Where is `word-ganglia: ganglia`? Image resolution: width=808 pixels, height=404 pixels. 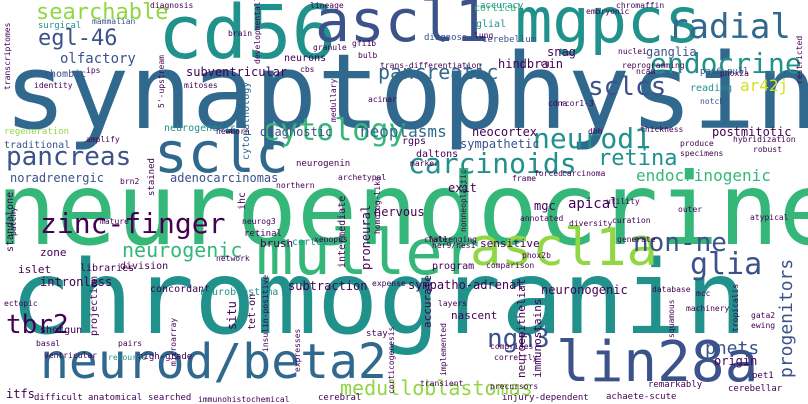 word-ganglia: ganglia is located at coordinates (671, 52).